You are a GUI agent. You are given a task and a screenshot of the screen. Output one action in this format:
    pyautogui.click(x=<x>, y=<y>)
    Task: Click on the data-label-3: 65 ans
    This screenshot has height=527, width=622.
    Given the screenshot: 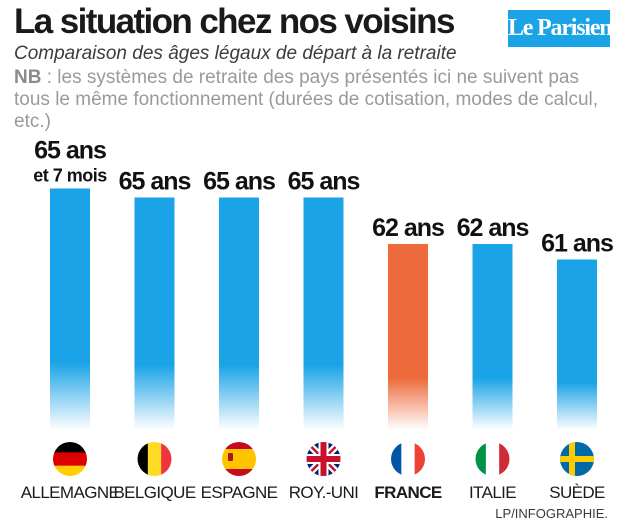 What is the action you would take?
    pyautogui.click(x=324, y=182)
    